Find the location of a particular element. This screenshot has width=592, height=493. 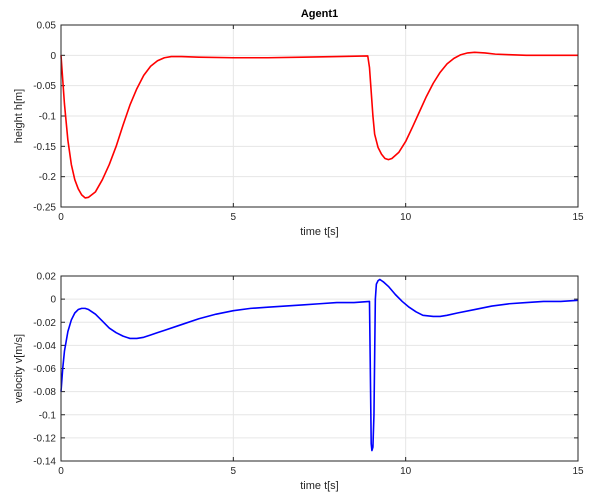

y-tick-label: 0.05 is located at coordinates (47, 26).